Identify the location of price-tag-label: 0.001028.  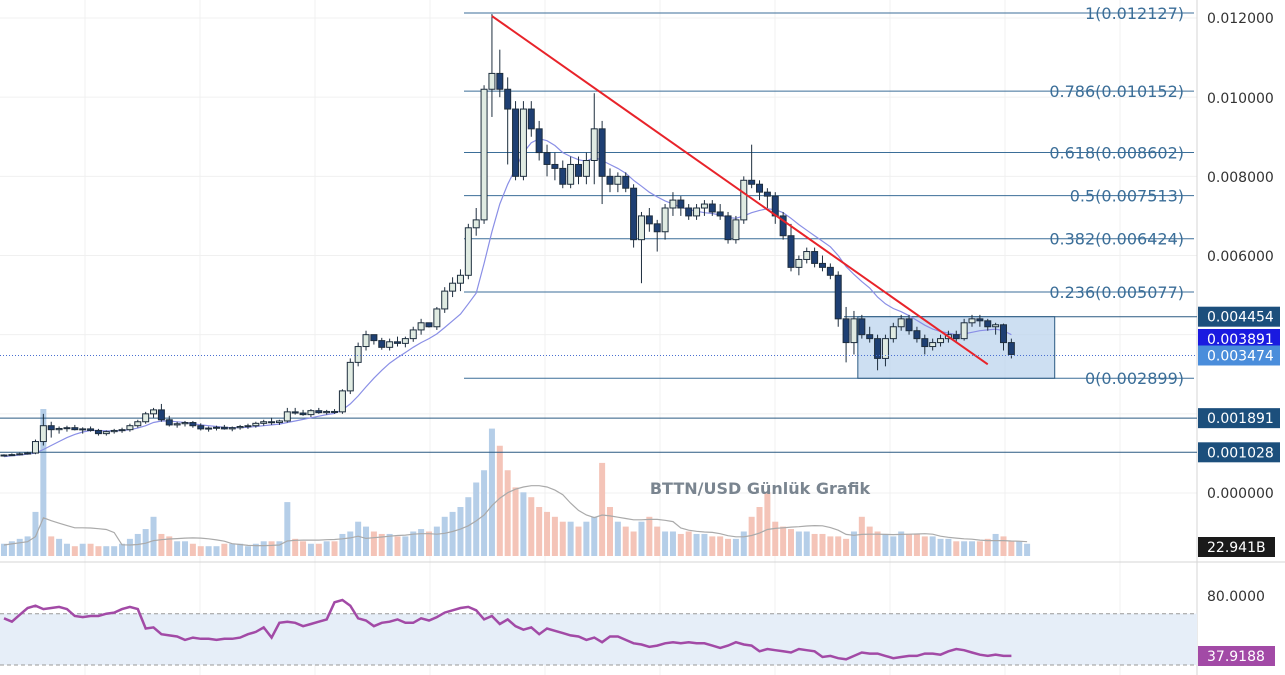
(1240, 453).